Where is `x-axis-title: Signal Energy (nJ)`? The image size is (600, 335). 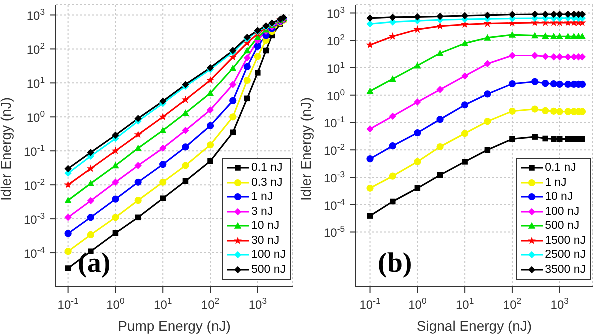
x-axis-title: Signal Energy (nJ) is located at coordinates (474, 326).